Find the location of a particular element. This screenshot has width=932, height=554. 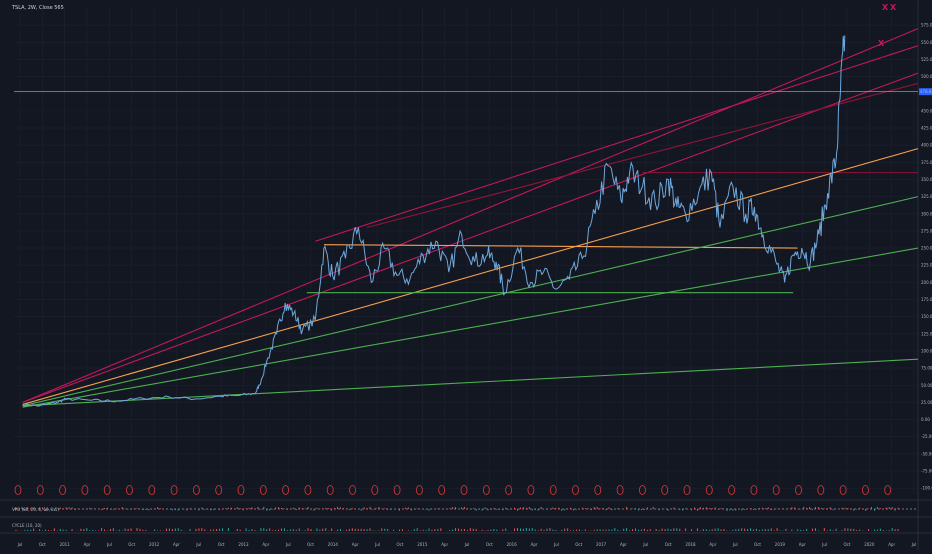

x-tick-label: 2012 is located at coordinates (154, 544).